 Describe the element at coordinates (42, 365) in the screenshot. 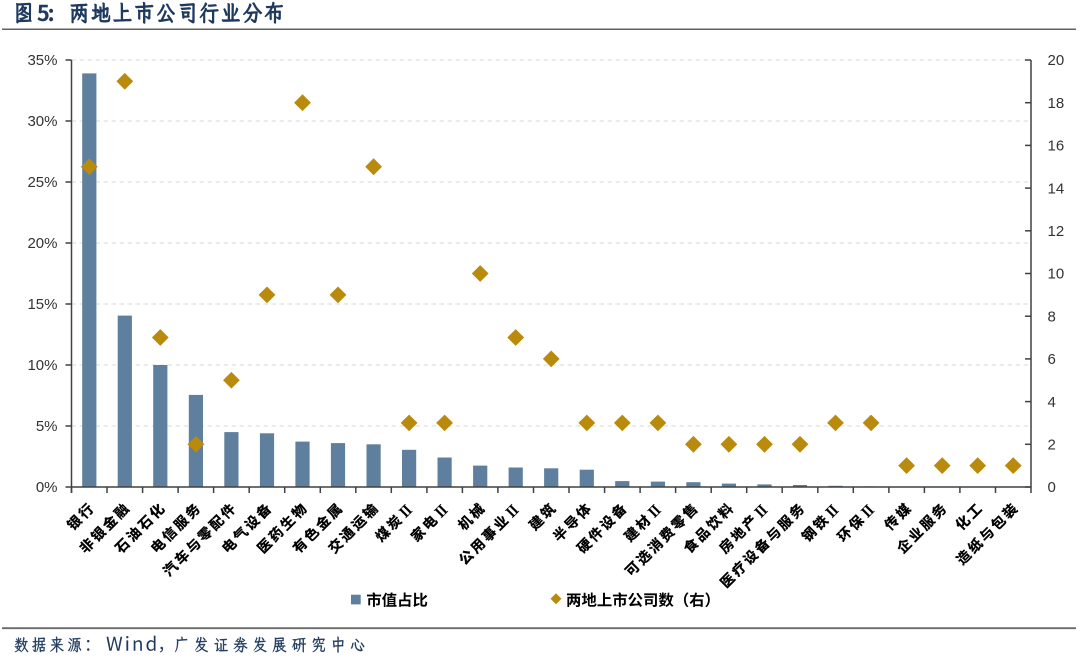

I see `svg-text: 10%` at that location.